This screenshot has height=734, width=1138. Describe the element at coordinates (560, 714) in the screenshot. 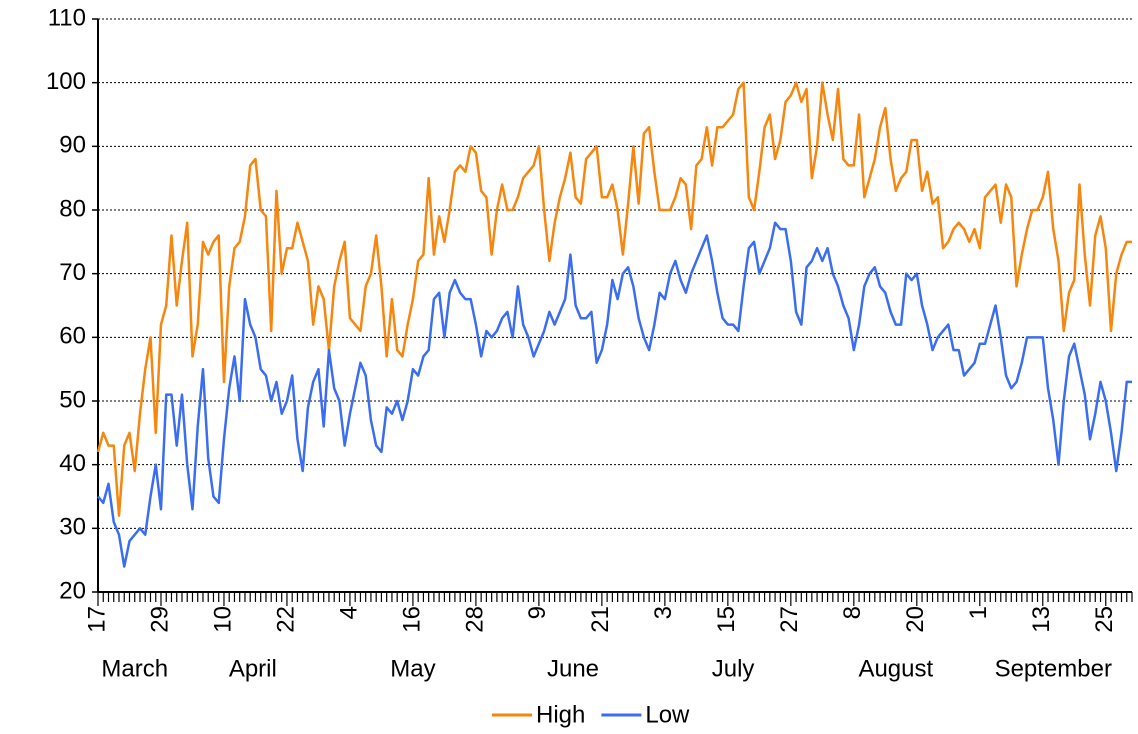

I see `legend-label: High` at that location.